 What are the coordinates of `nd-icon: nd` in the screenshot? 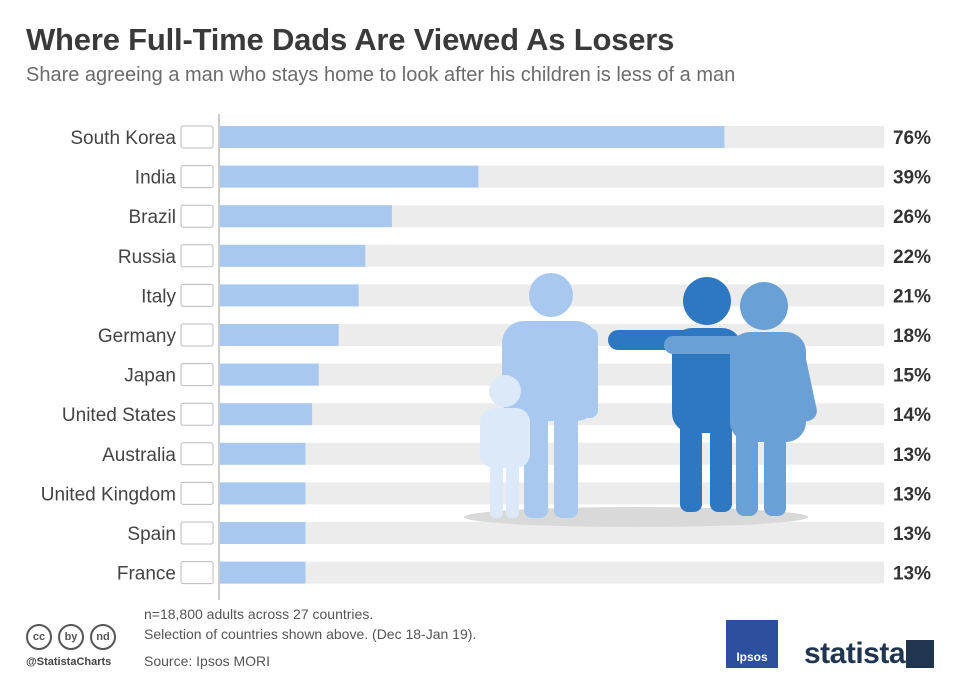 It's located at (103, 637).